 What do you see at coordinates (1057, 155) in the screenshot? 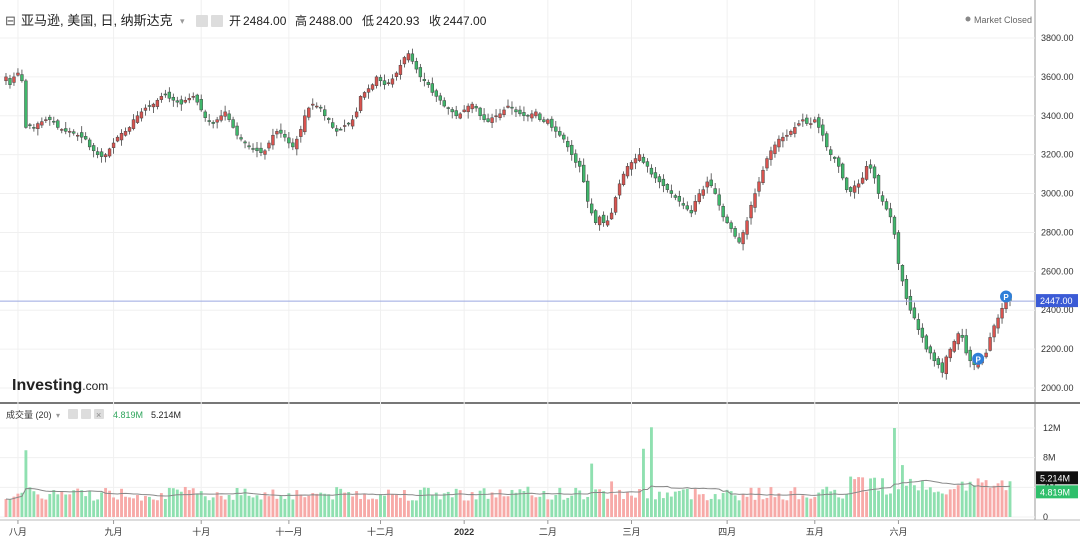
I see `price-tick-label: 3200.00` at bounding box center [1057, 155].